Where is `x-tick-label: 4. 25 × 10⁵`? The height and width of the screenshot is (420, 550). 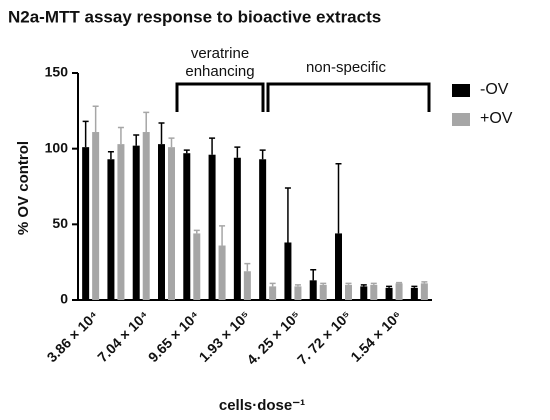 x-tick-label: 4. 25 × 10⁵ is located at coordinates (273, 337).